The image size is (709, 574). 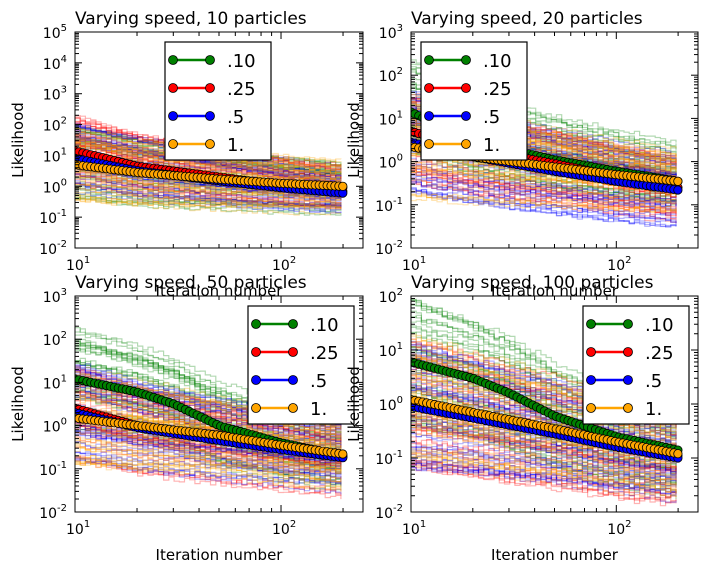 I want to click on series-marker, so click(x=678, y=190).